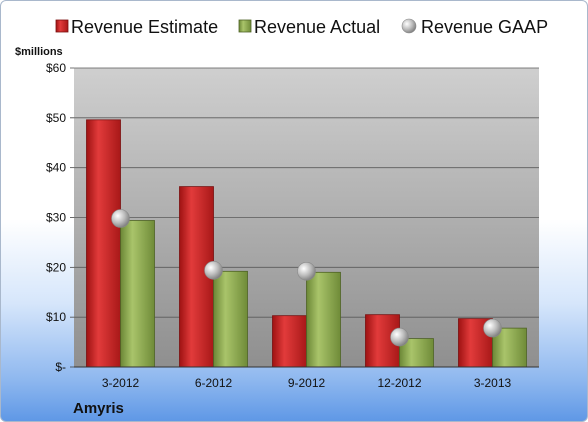  I want to click on unit-label: $millions, so click(39, 52).